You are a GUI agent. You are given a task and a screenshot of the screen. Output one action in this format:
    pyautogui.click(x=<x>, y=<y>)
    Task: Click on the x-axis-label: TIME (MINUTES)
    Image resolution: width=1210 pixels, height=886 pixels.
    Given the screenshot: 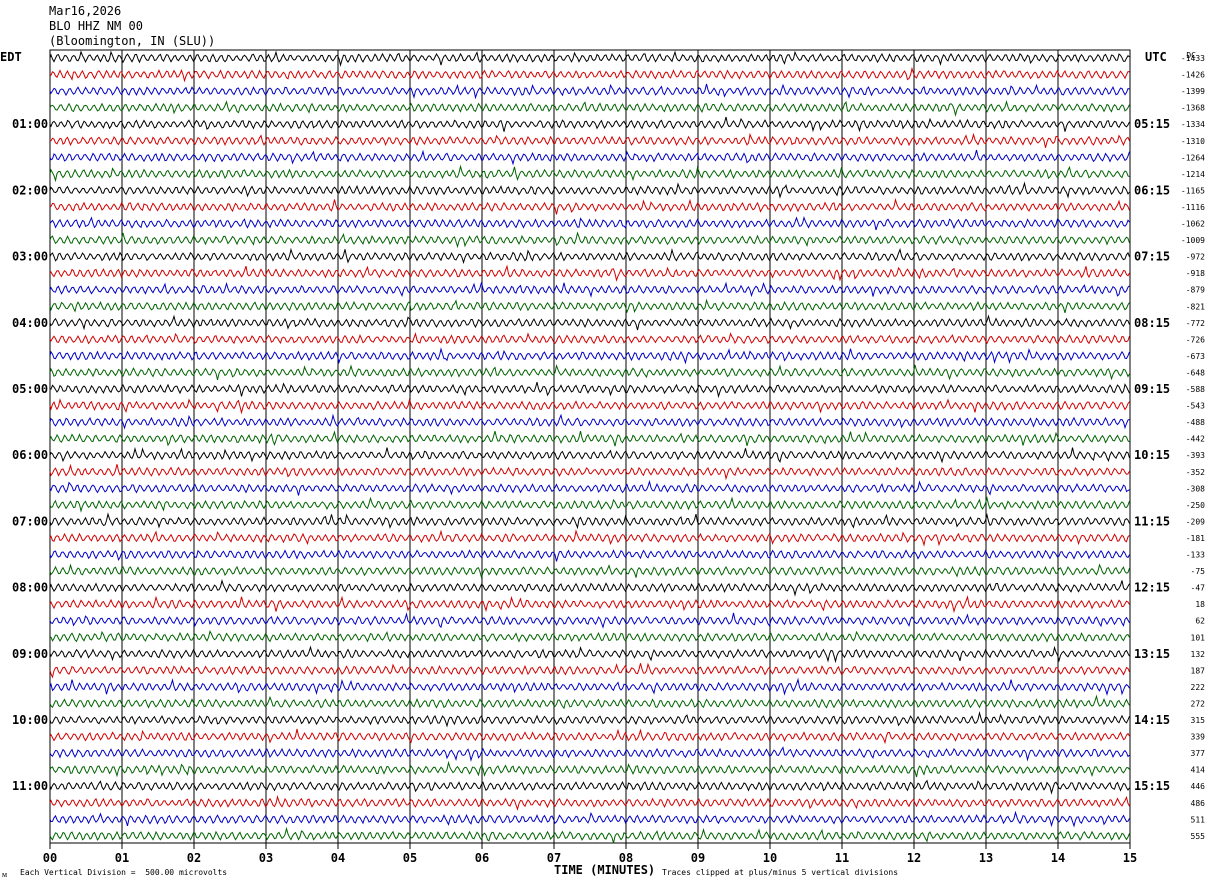 What is the action you would take?
    pyautogui.click(x=605, y=870)
    